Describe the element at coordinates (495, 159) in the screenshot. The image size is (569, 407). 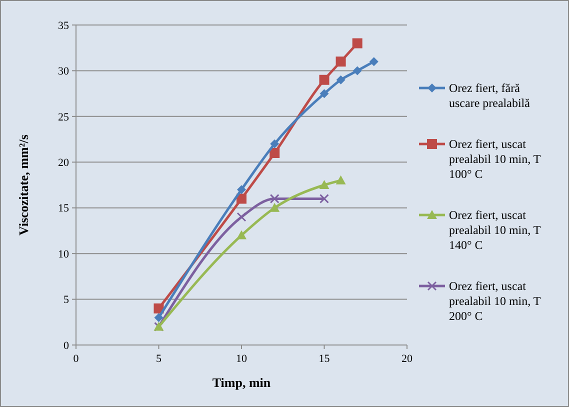
I see `legend-label: Orez fiert, uscat prealabil 10 min, T 100° C` at that location.